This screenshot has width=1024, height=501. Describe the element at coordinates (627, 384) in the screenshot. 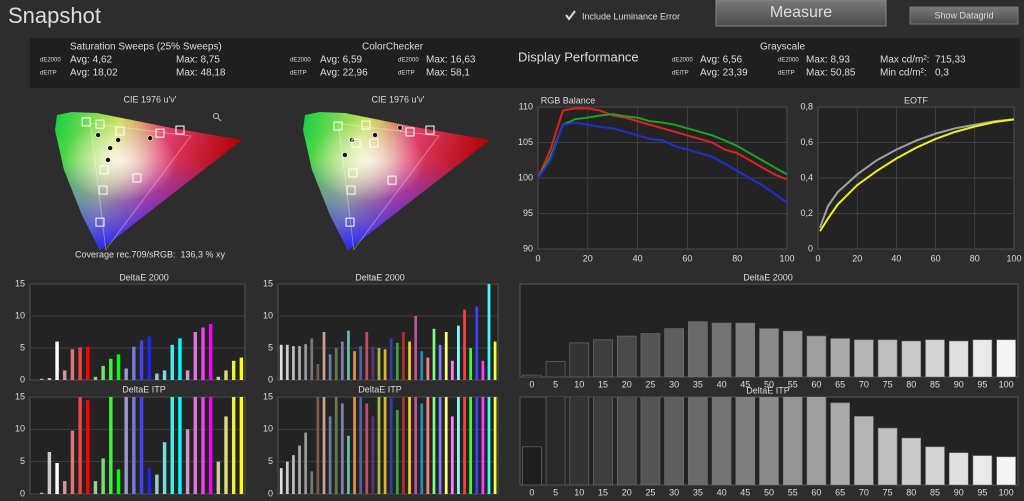

I see `x-tick-label: 20` at that location.